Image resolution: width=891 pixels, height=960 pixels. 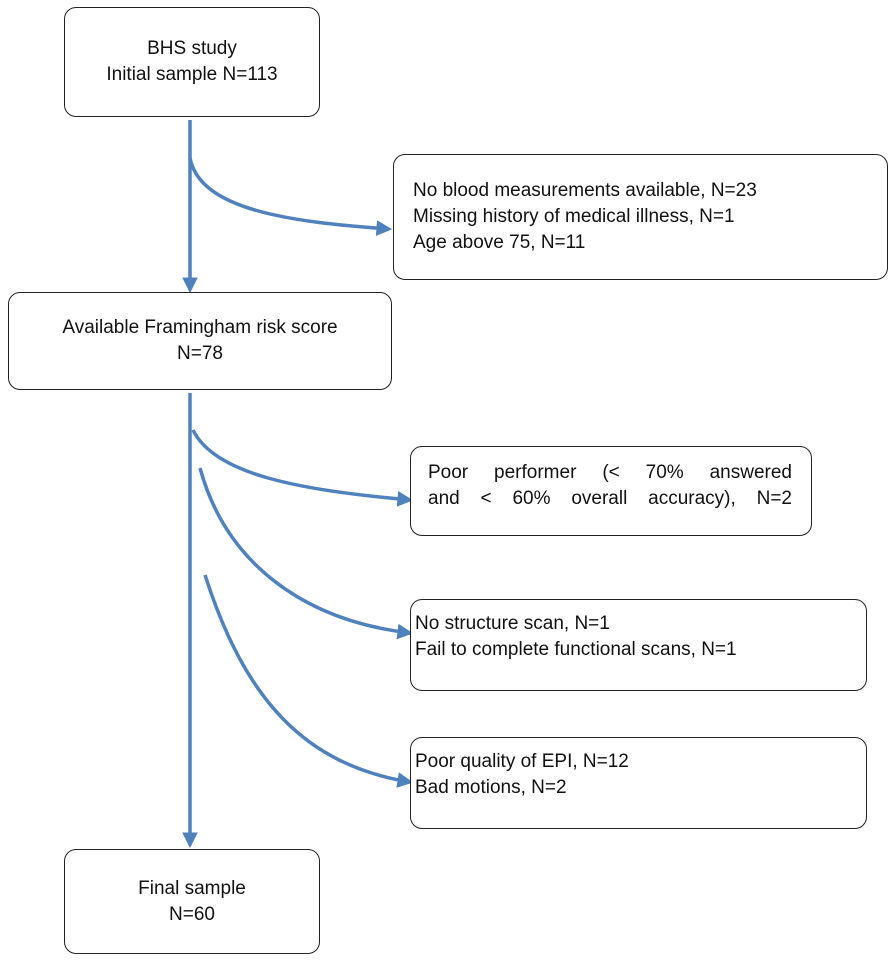 What do you see at coordinates (522, 761) in the screenshot?
I see `exclusion-4-line-1: Poor quality of EPI, N=12` at bounding box center [522, 761].